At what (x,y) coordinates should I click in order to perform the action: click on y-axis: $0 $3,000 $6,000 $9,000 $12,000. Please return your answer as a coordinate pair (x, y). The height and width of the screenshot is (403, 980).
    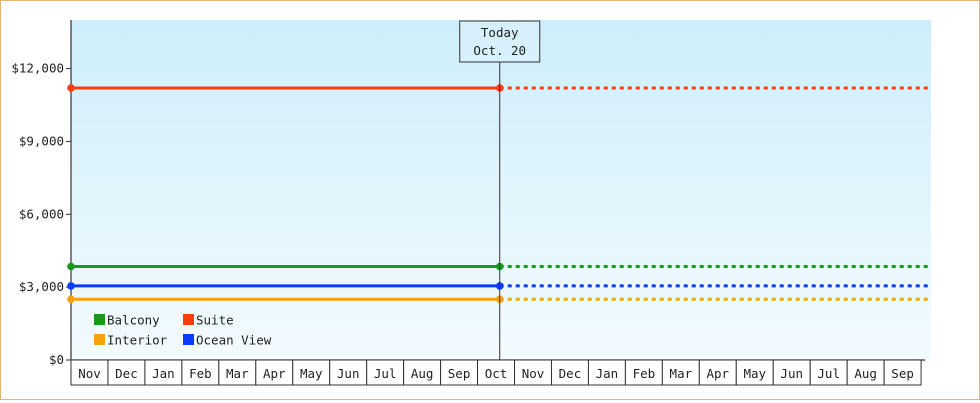
    Looking at the image, I should click on (41, 193).